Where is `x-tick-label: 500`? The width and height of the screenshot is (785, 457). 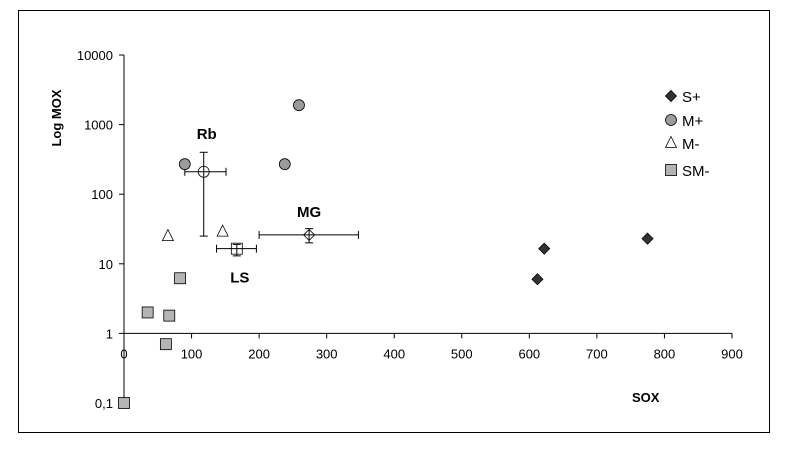 x-tick-label: 500 is located at coordinates (462, 353).